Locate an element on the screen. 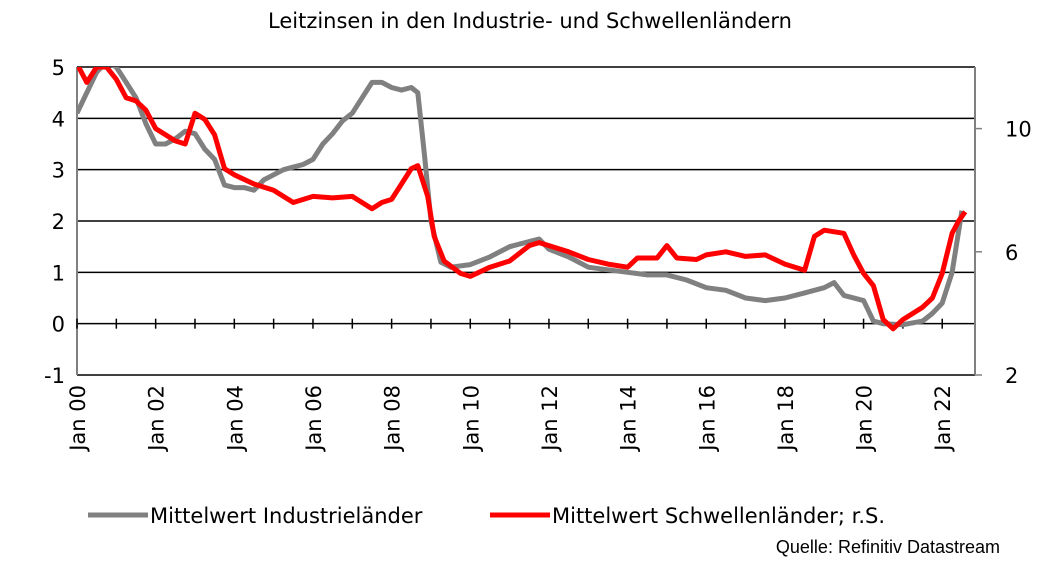 The width and height of the screenshot is (1059, 577). x-tick-label: Jan 00 is located at coordinates (78, 419).